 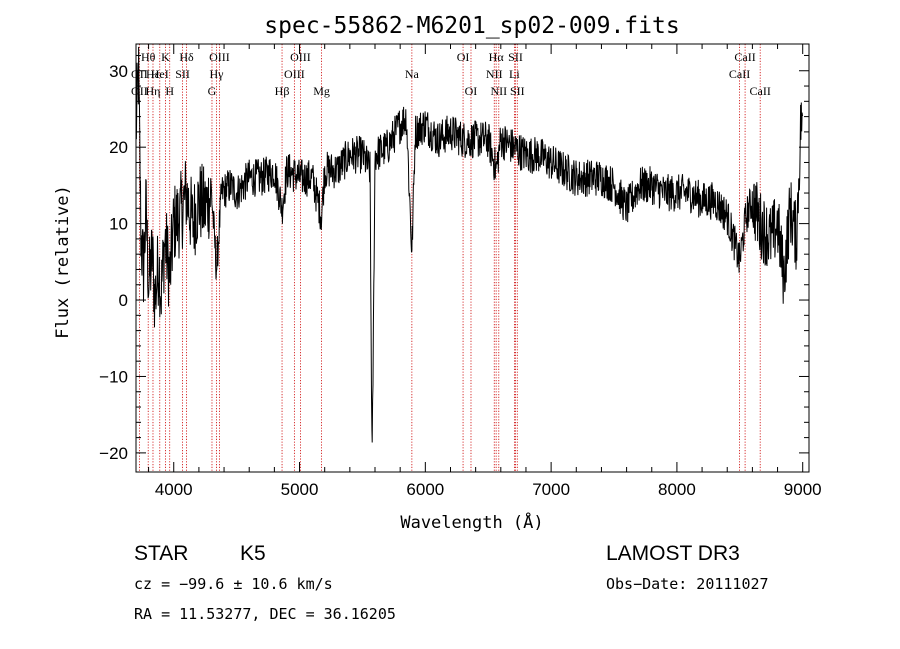 What do you see at coordinates (514, 74) in the screenshot?
I see `line-label: Li` at bounding box center [514, 74].